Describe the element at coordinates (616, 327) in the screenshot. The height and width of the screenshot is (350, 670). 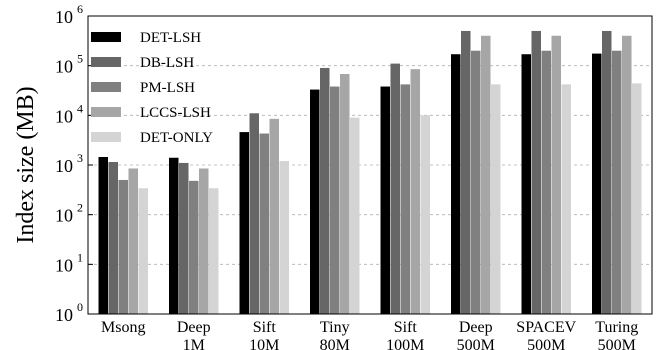
I see `x-category-label: Turing` at that location.